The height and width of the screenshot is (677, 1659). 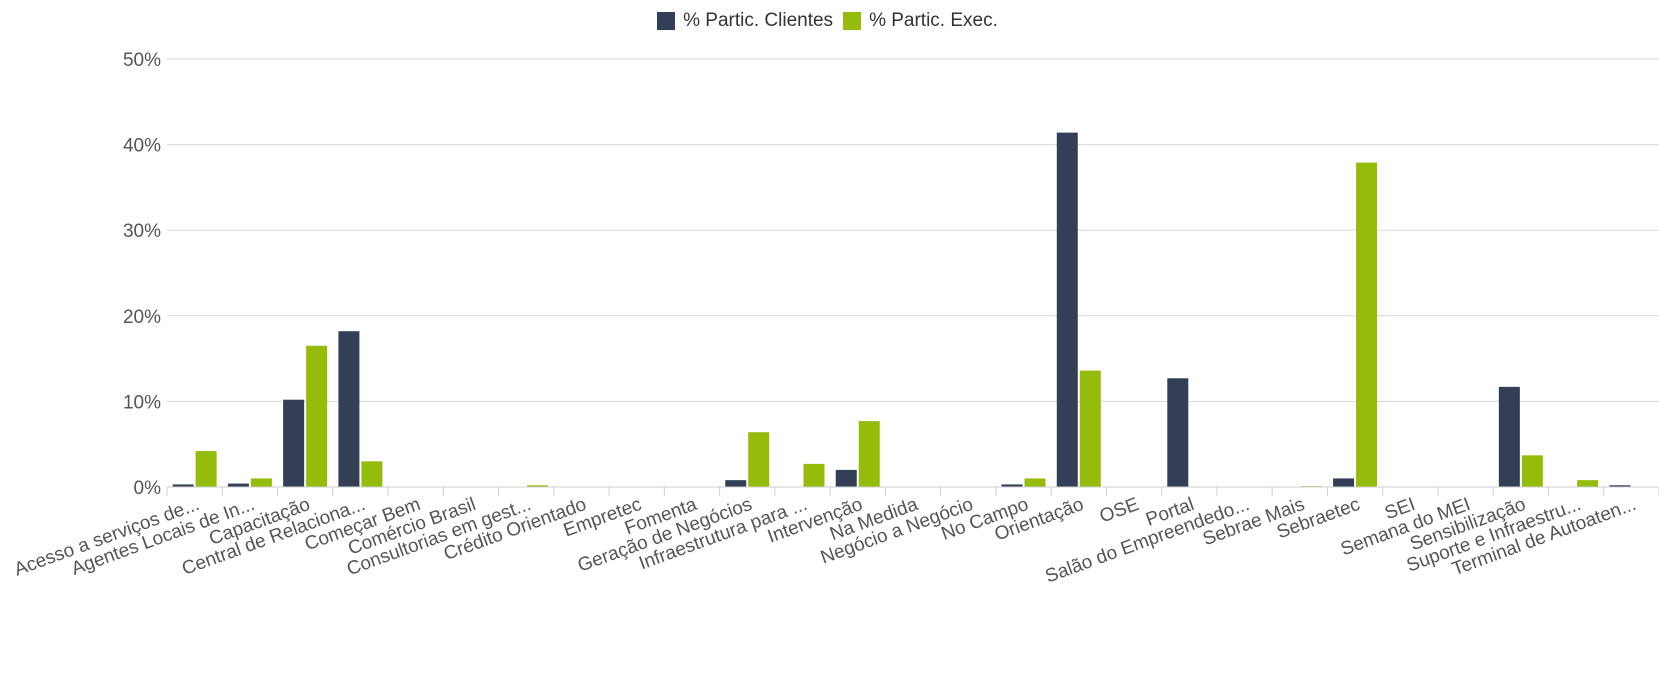 I want to click on y-axis-labels: 0% 10% 20% 30% 40% 50%, so click(x=142, y=274).